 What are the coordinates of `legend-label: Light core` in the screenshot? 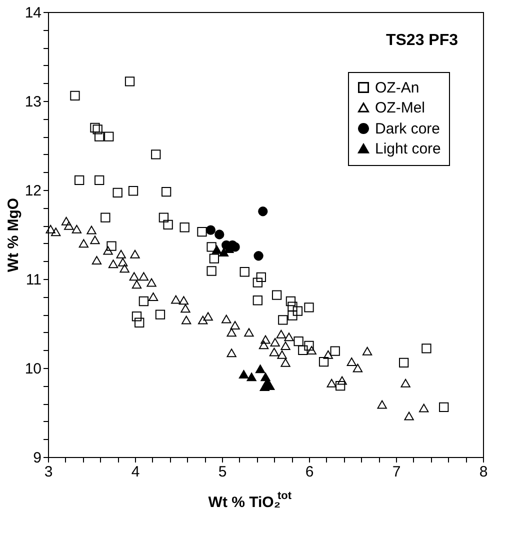 It's located at (408, 149).